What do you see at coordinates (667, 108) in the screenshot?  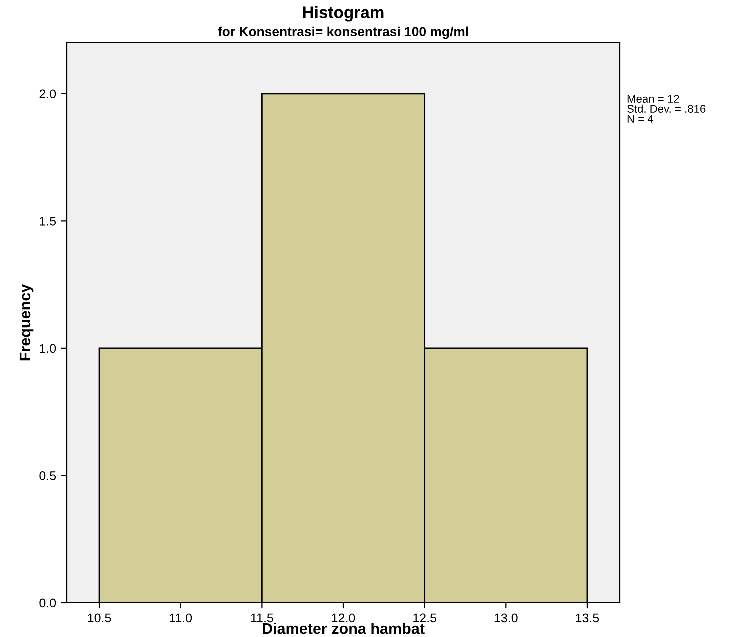 I see `text: Std. Dev. = .816` at bounding box center [667, 108].